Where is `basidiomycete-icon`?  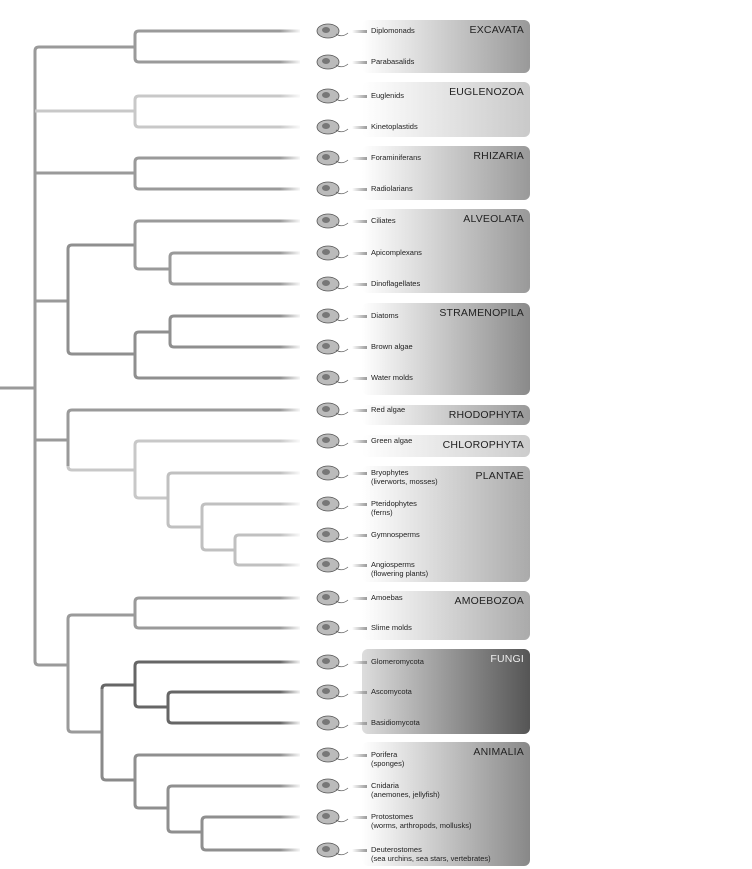 basidiomycete-icon is located at coordinates (332, 723).